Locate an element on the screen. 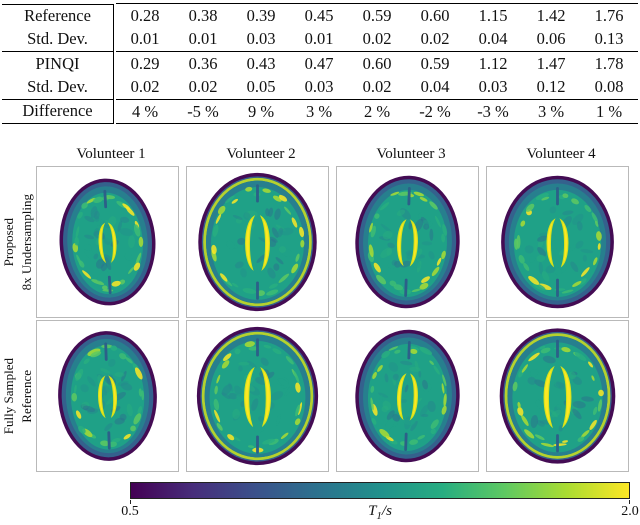  colorbar-block: 0.5 2.0 T1/s is located at coordinates (380, 503).